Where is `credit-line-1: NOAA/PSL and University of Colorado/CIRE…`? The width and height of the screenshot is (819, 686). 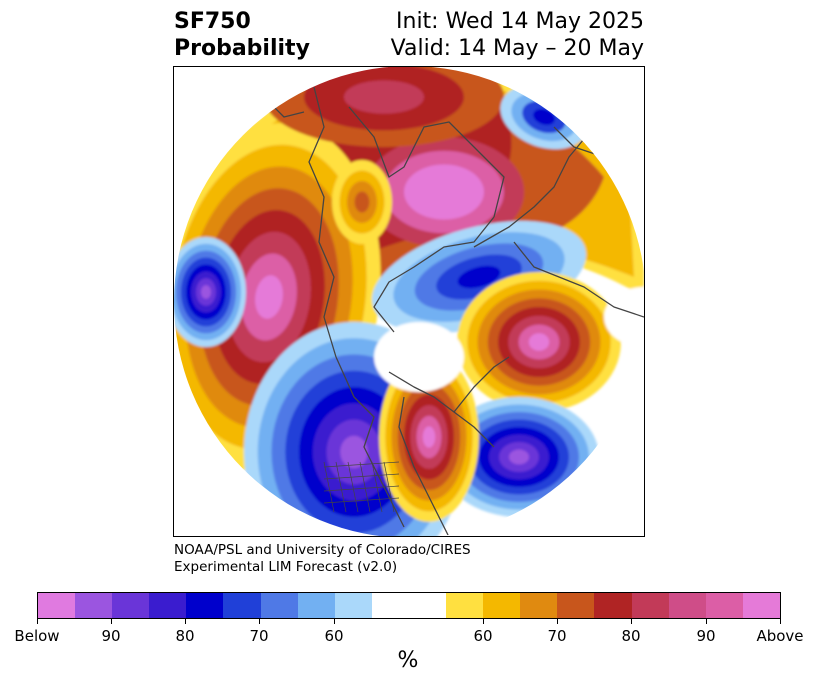 credit-line-1: NOAA/PSL and University of Colorado/CIRE… is located at coordinates (322, 550).